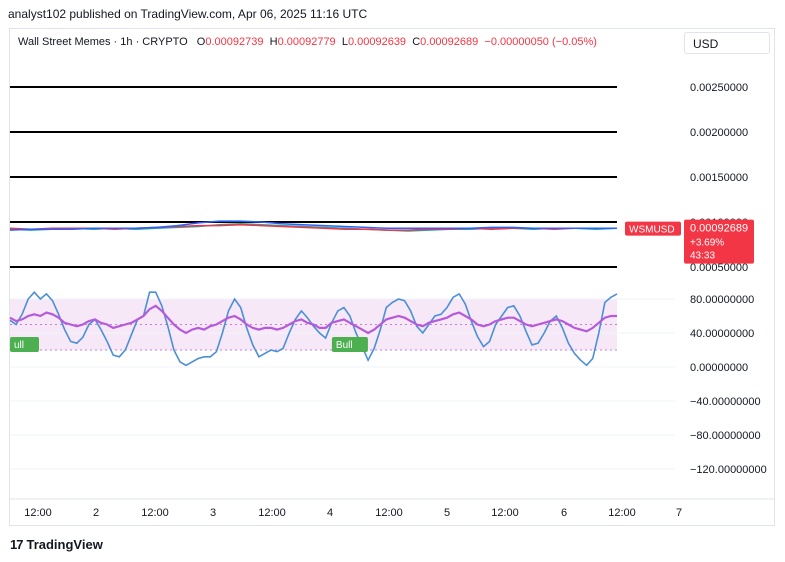 Image resolution: width=785 pixels, height=562 pixels. I want to click on time-axis-tick: 3, so click(213, 513).